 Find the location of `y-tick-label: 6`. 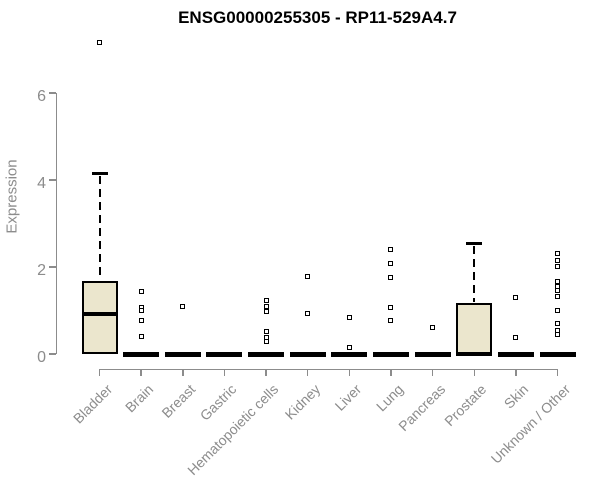

y-tick-label: 6 is located at coordinates (41, 96).